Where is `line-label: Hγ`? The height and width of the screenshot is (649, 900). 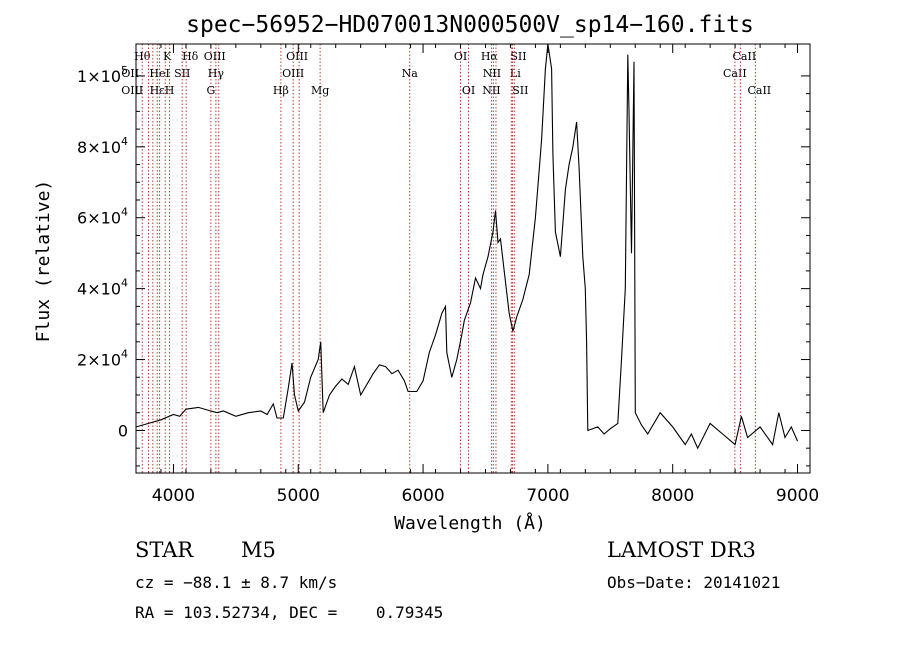
line-label: Hγ is located at coordinates (216, 73).